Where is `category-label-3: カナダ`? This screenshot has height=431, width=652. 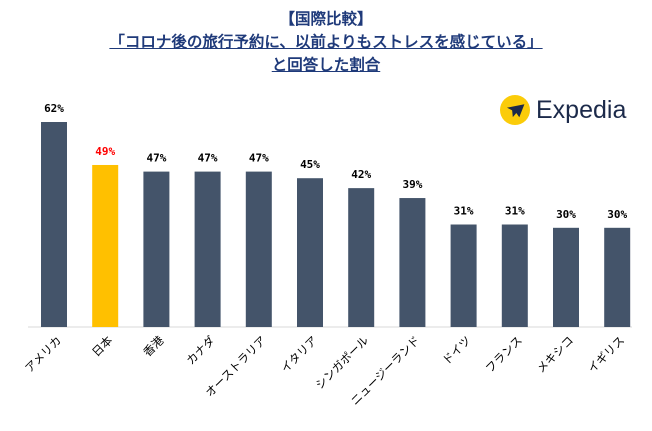 category-label-3: カナダ is located at coordinates (200, 350).